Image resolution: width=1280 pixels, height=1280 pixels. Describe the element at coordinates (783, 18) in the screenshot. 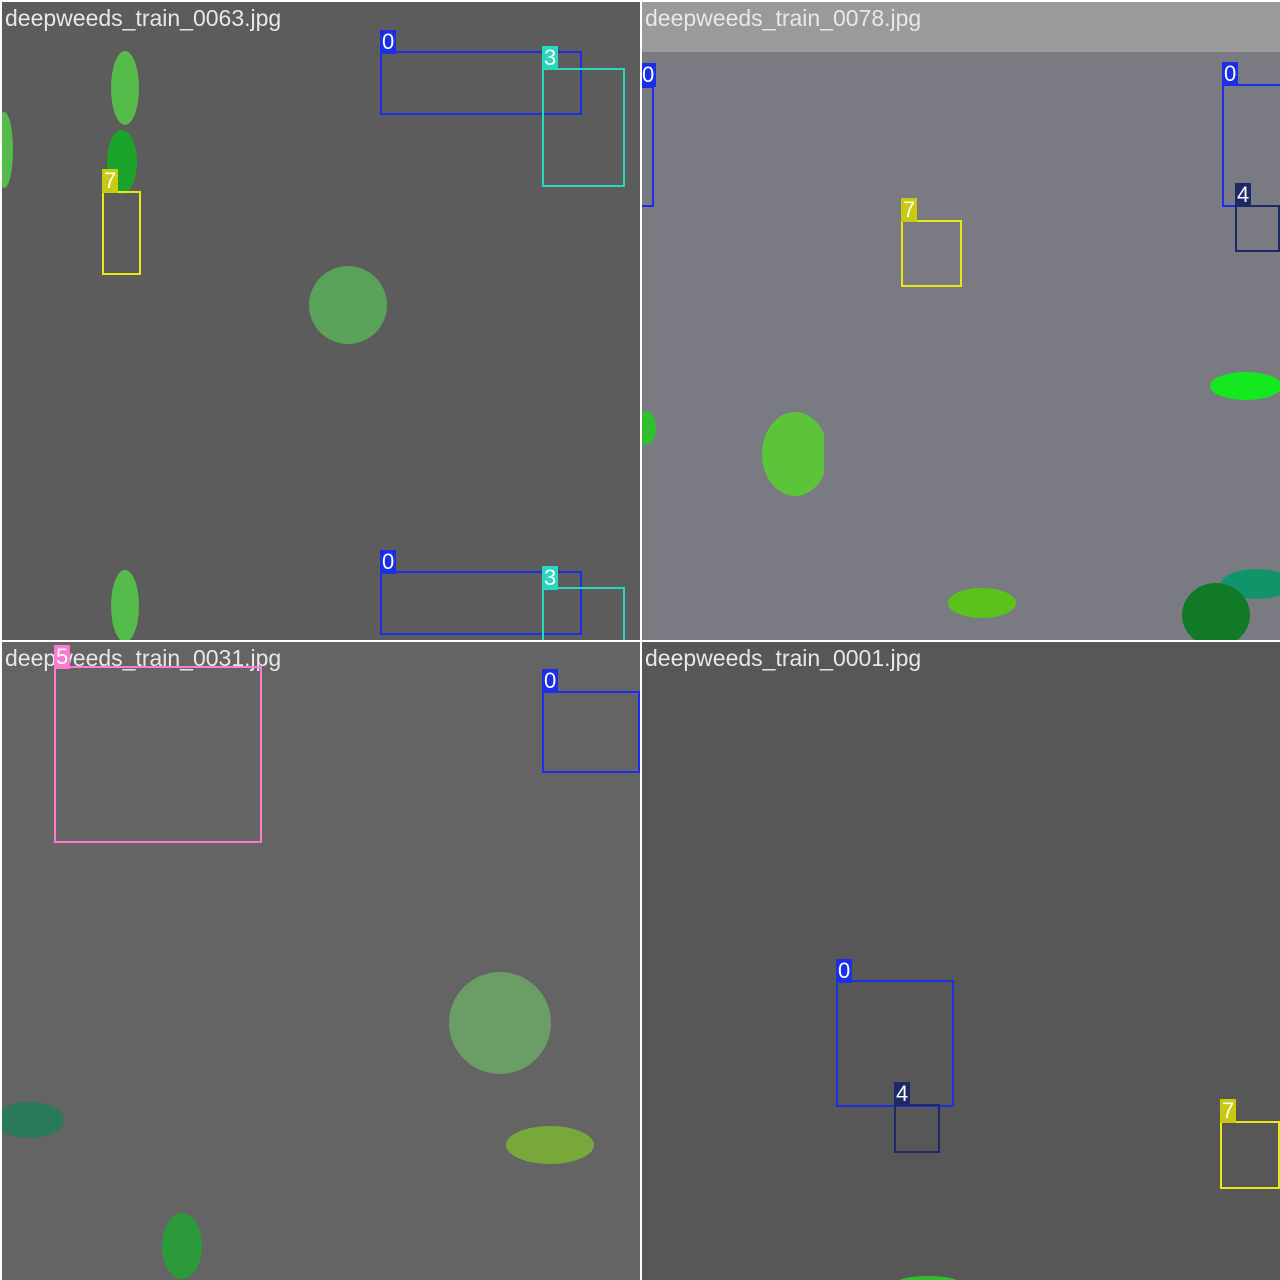

I see `image-filename: deepweeds_train_0078.jpg` at that location.